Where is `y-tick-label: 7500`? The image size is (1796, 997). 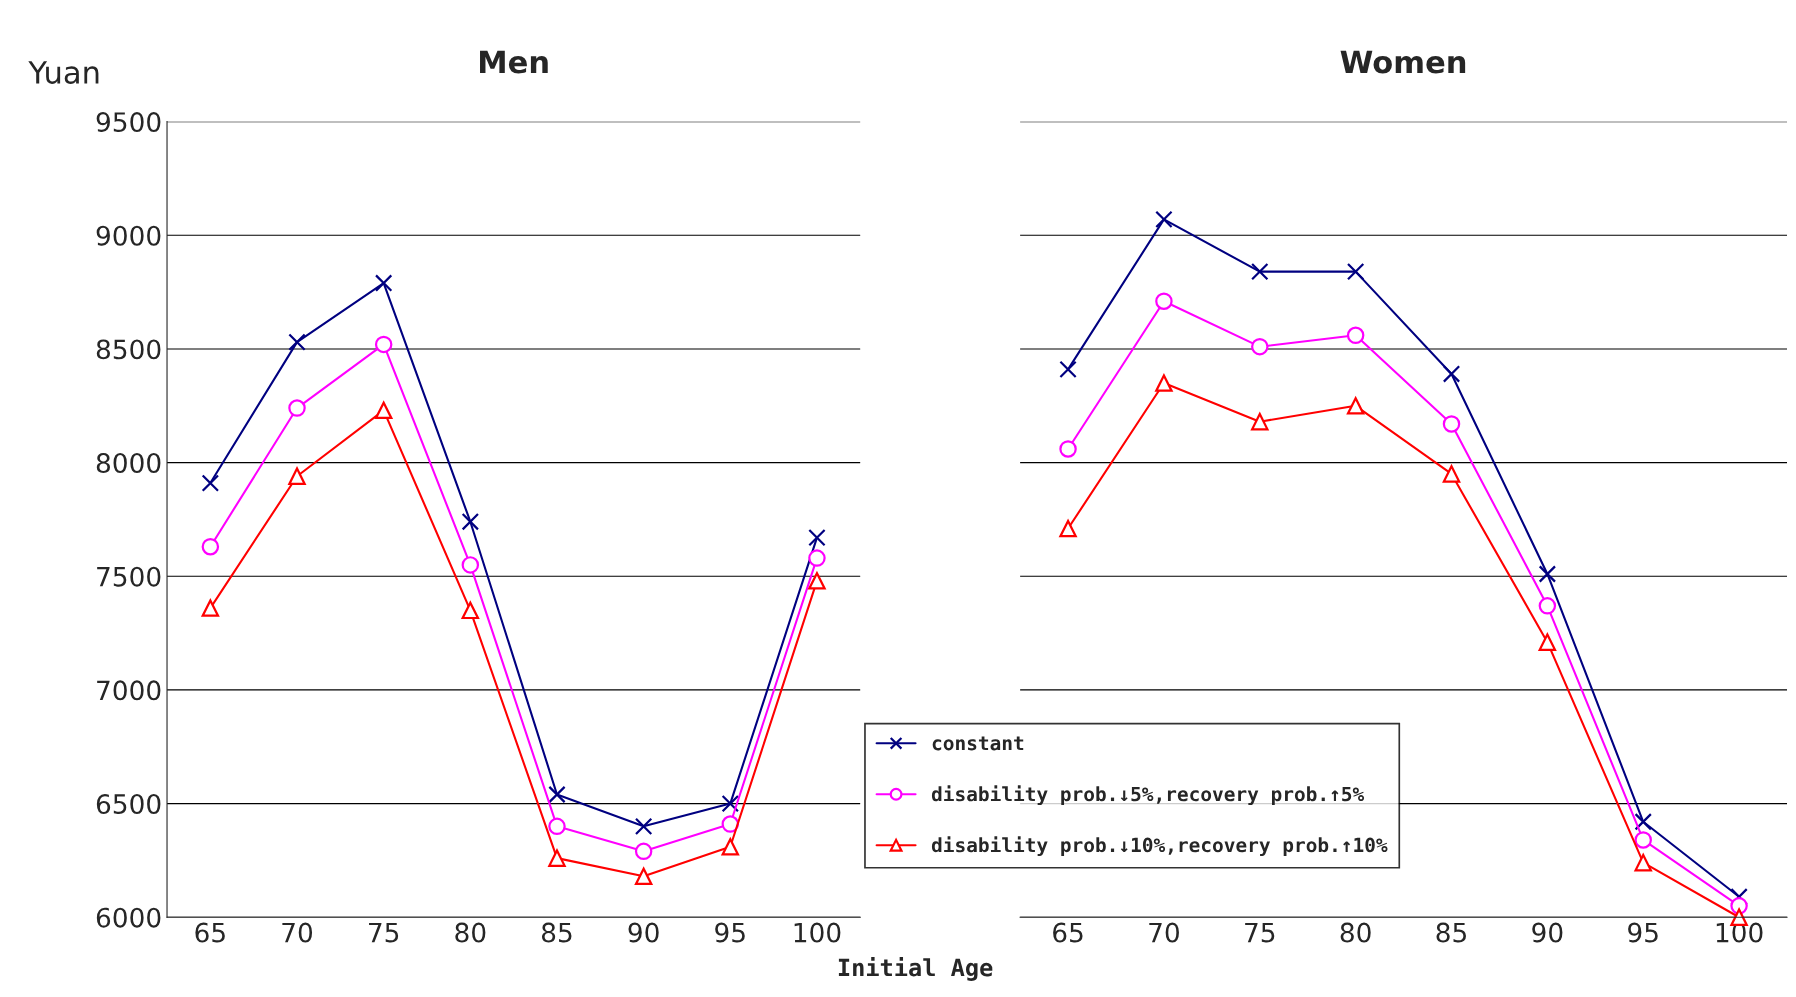
y-tick-label: 7500 is located at coordinates (129, 576).